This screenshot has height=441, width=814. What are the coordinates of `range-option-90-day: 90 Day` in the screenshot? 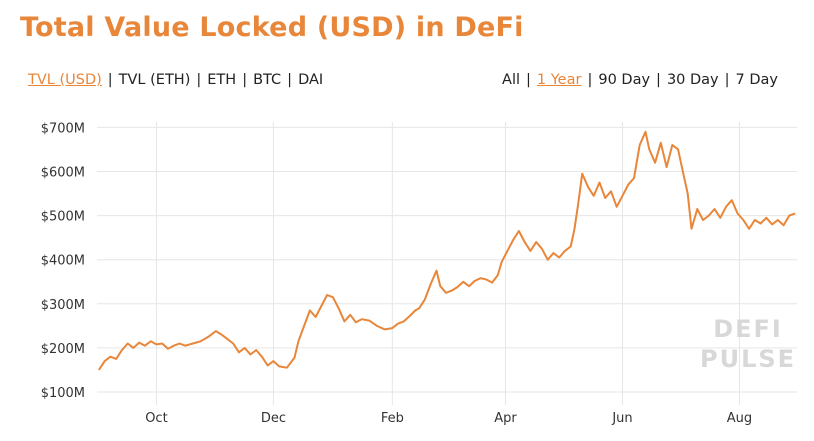 It's located at (624, 80).